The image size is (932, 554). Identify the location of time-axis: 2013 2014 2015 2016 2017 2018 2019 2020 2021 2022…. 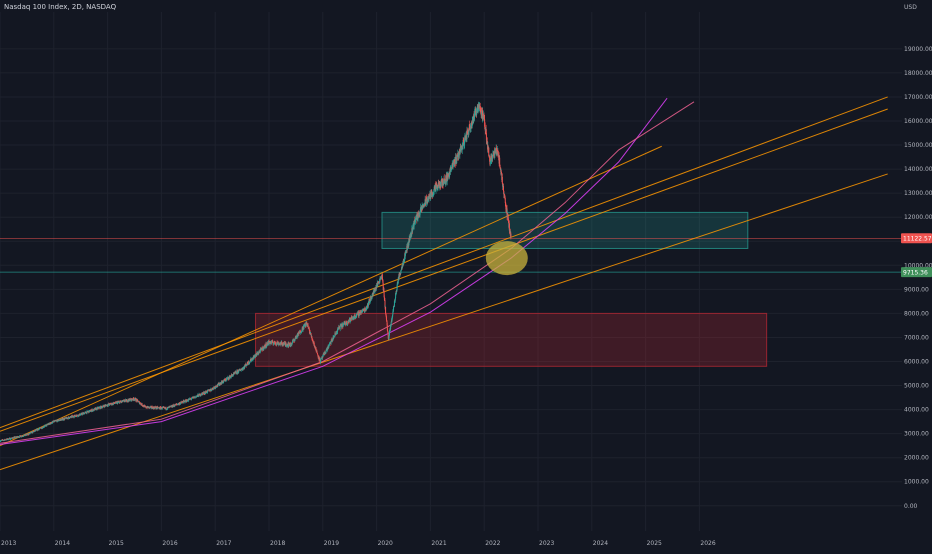
(358, 543).